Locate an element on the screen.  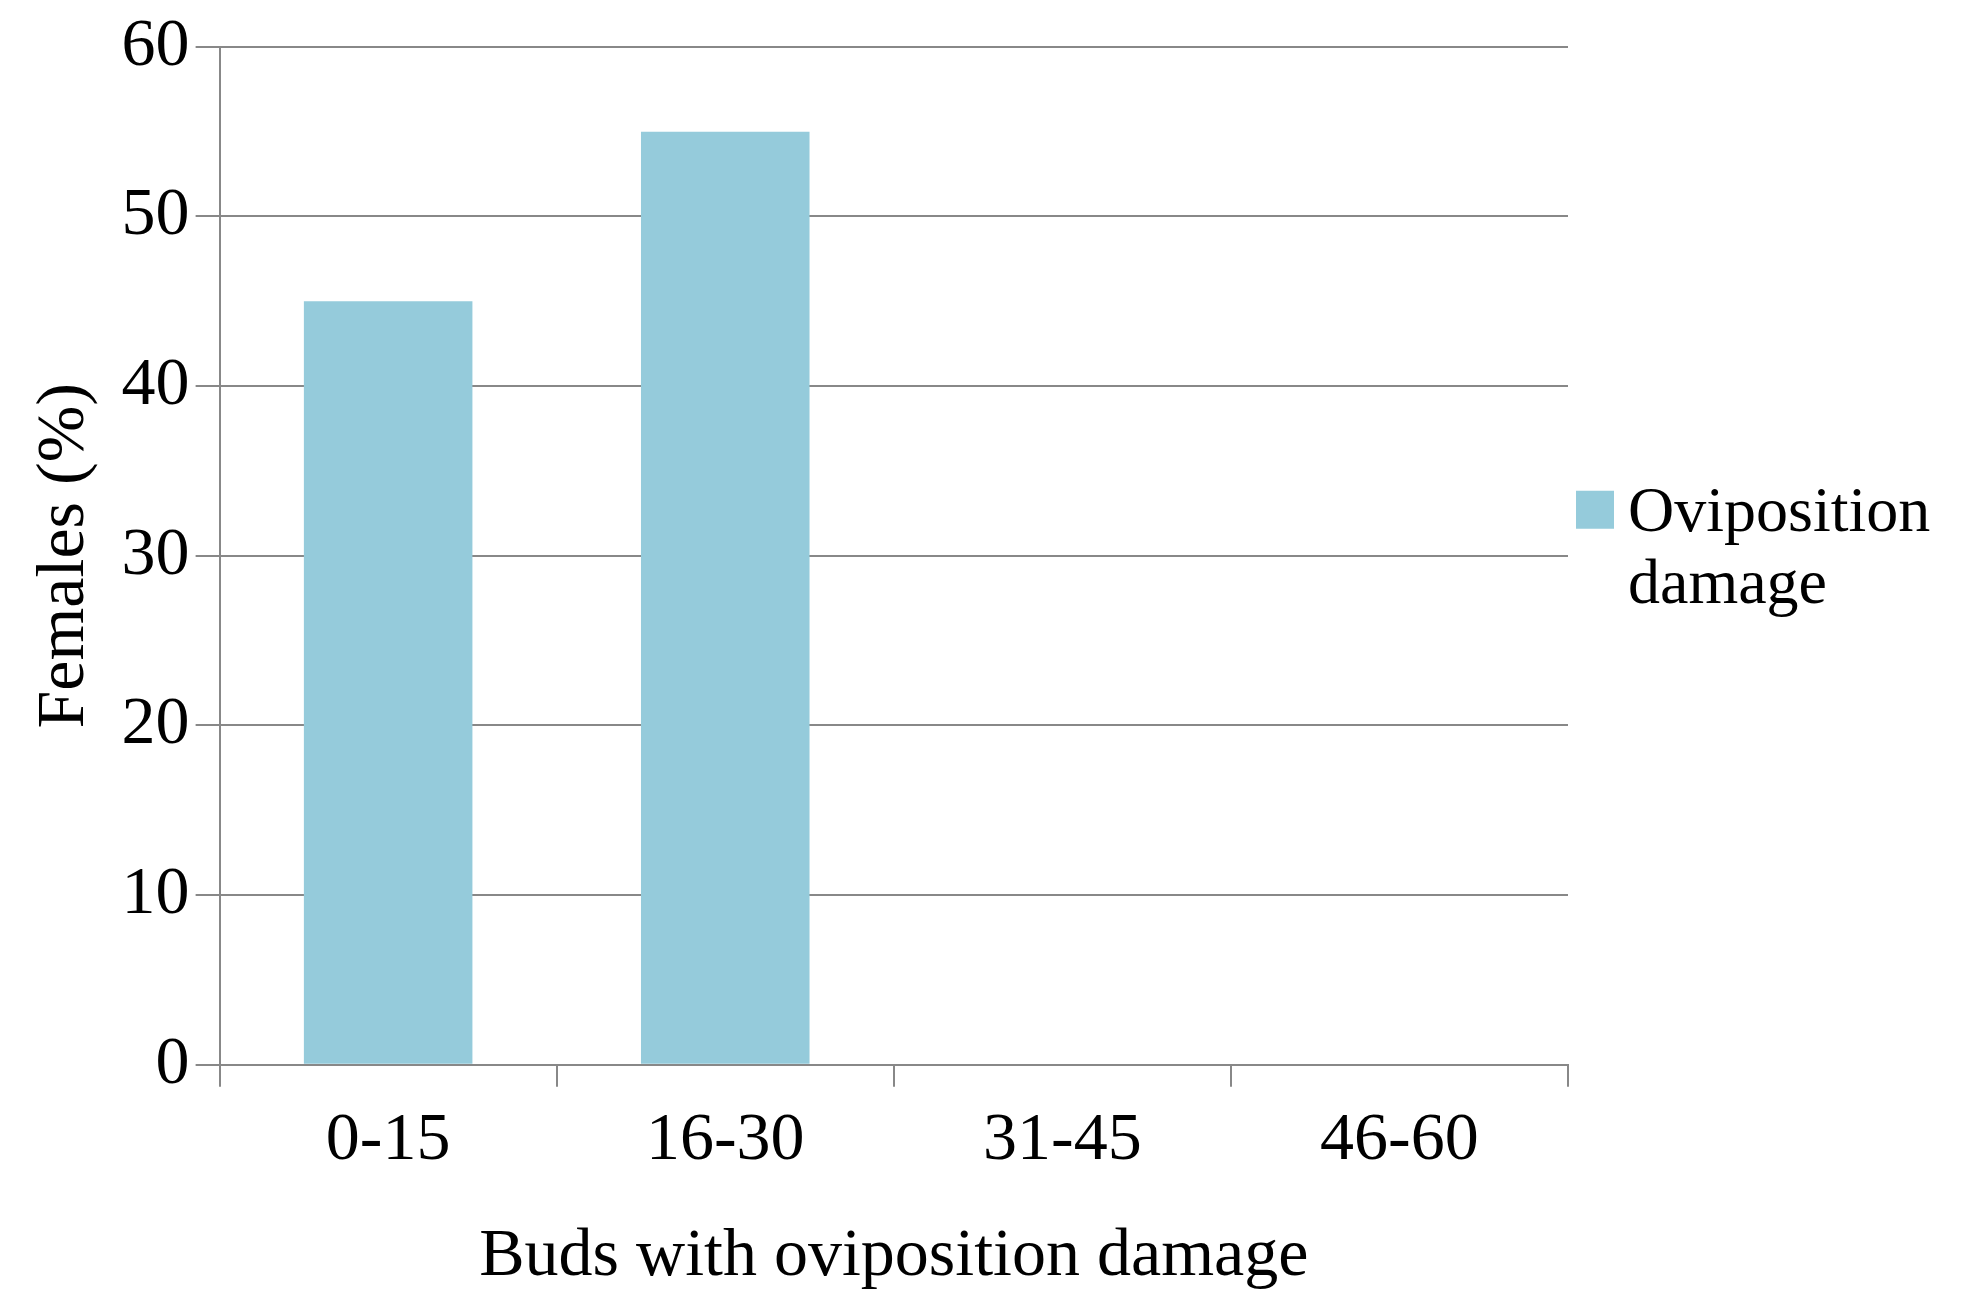
y-tick-label: 10 is located at coordinates (155, 889).